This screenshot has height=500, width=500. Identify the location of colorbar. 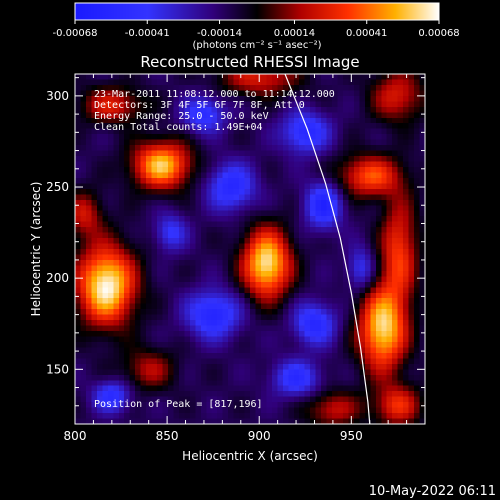
(257, 11).